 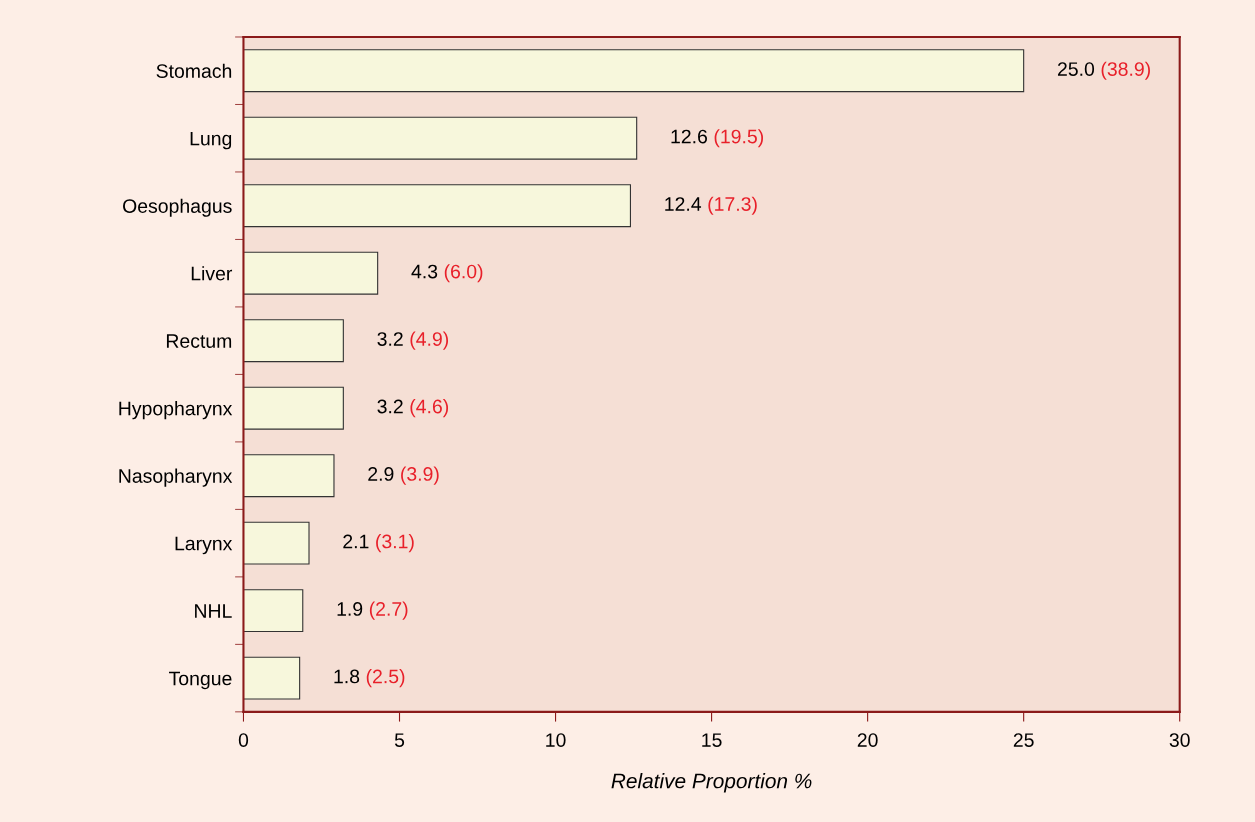 What do you see at coordinates (350, 609) in the screenshot?
I see `data-label: 1.9` at bounding box center [350, 609].